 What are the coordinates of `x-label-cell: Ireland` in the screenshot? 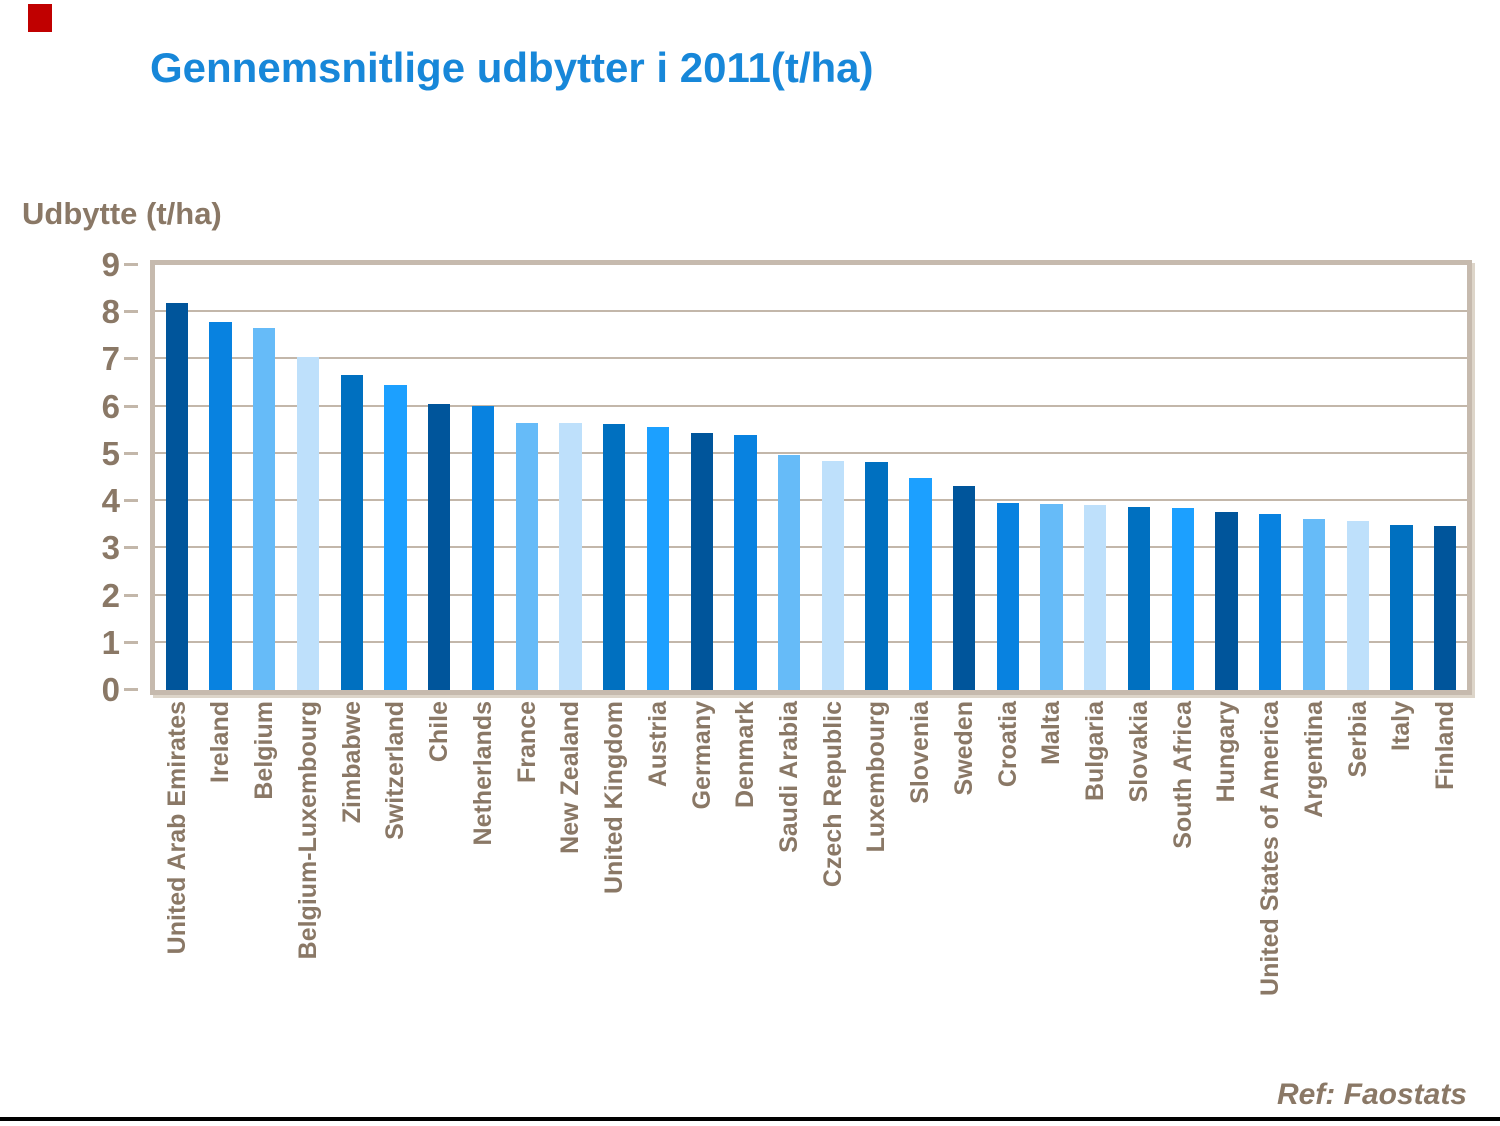 It's located at (221, 886).